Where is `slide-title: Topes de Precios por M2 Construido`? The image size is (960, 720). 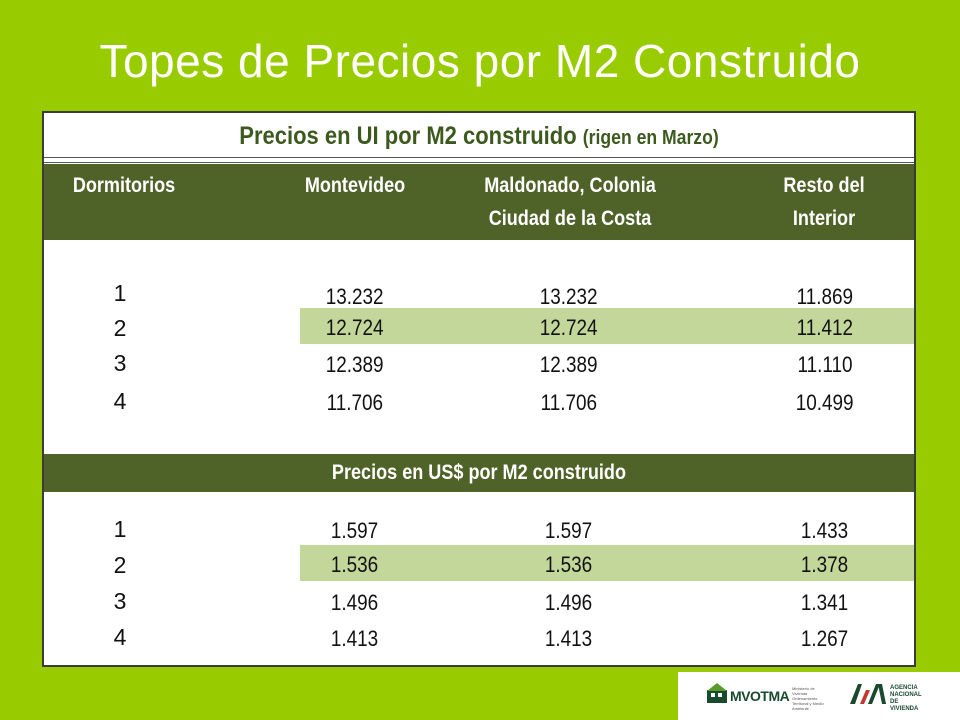 slide-title: Topes de Precios por M2 Construido is located at coordinates (480, 61).